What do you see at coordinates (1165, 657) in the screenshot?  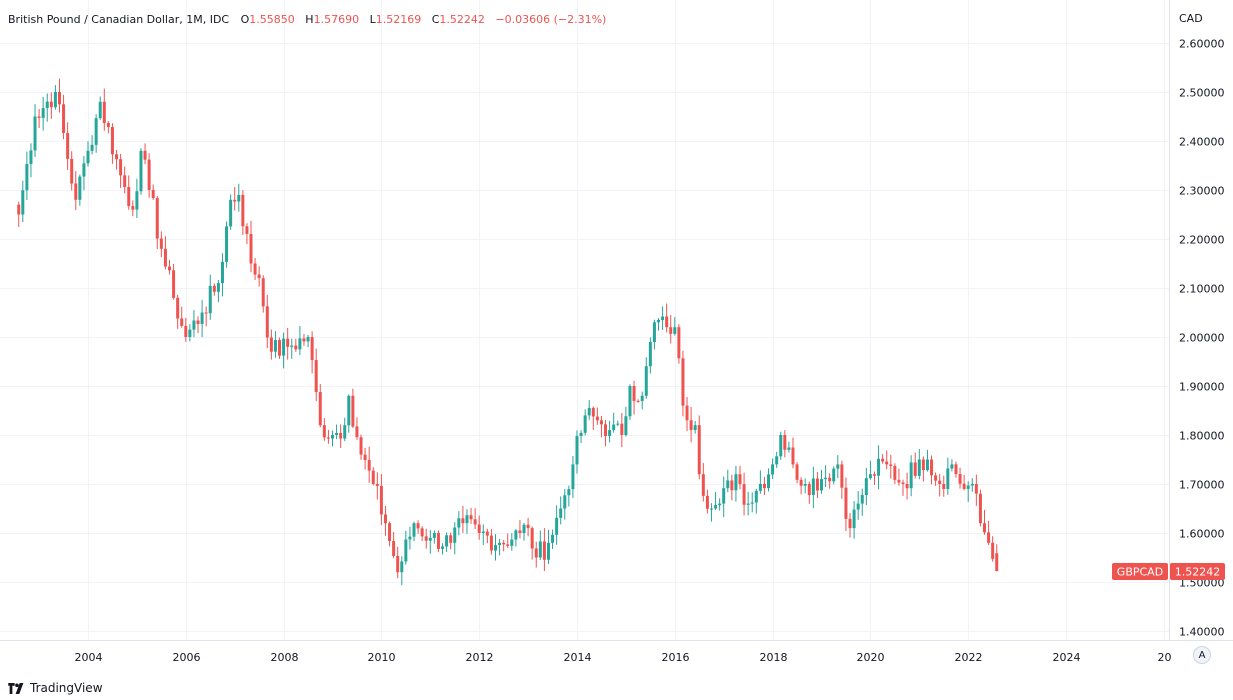 I see `time-tick-label: 20` at bounding box center [1165, 657].